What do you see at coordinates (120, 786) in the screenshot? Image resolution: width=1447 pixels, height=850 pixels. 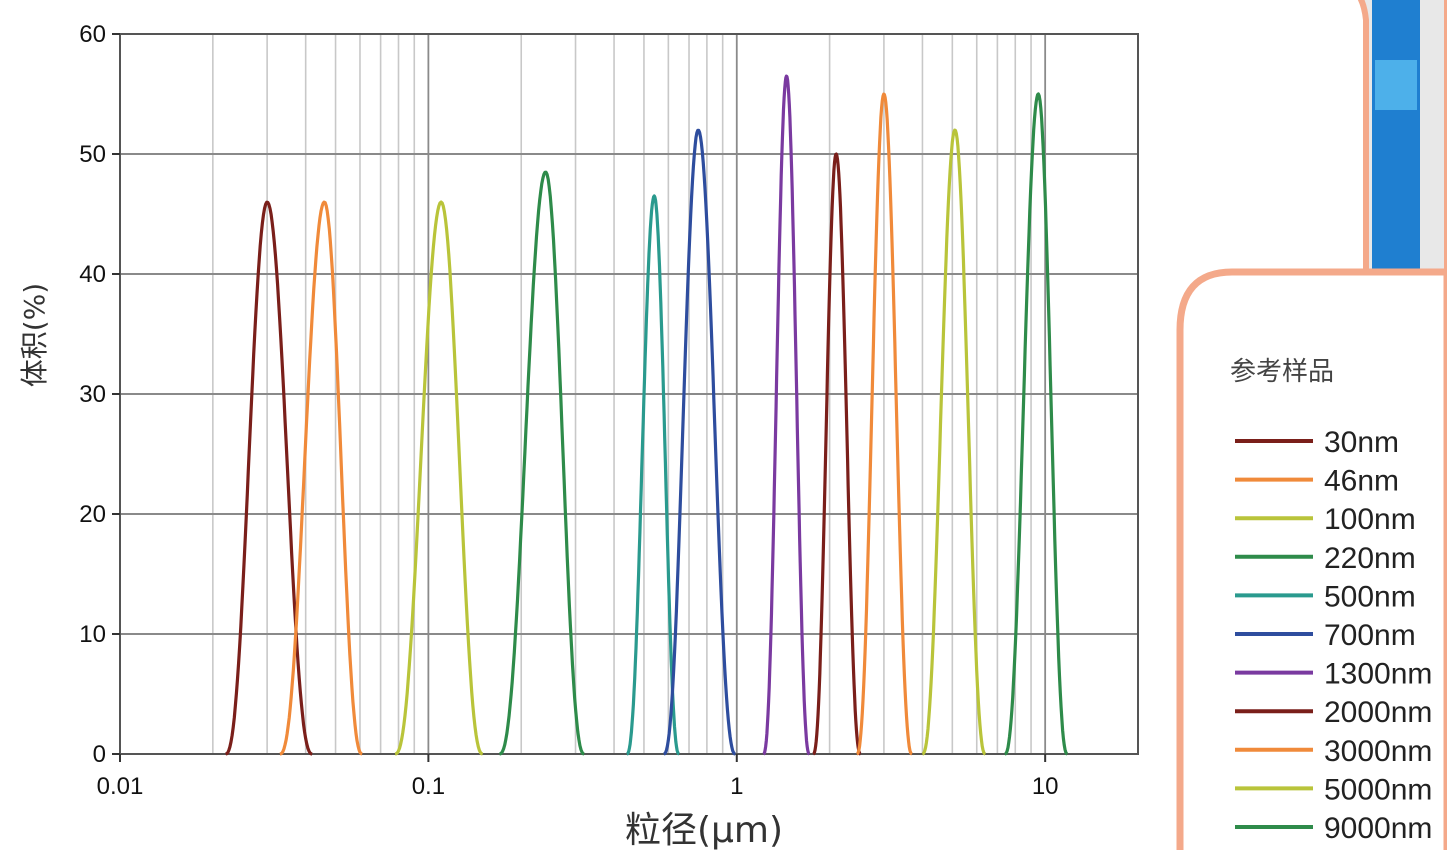 I see `x-tick-label: 0.01` at bounding box center [120, 786].